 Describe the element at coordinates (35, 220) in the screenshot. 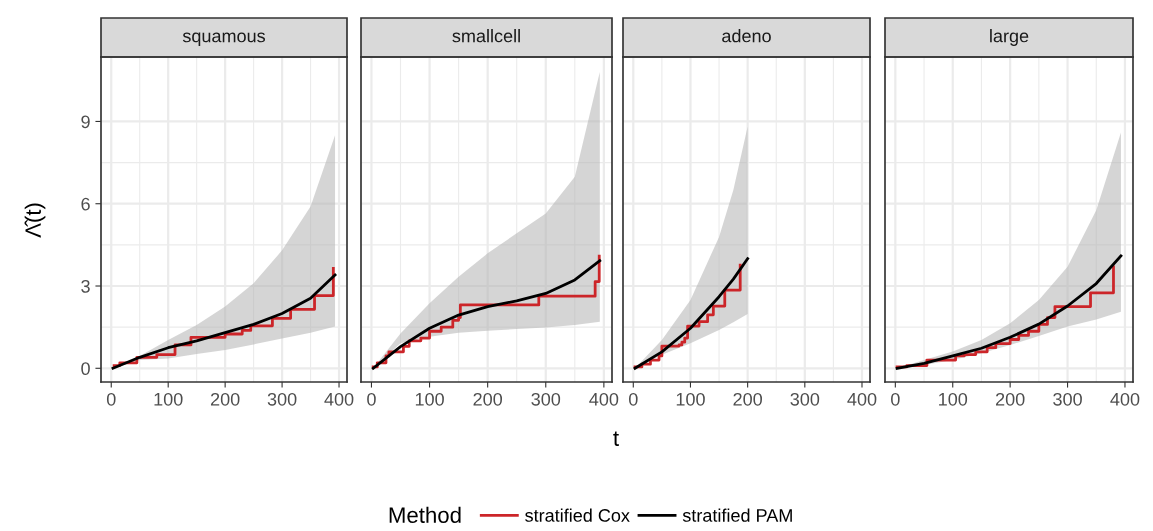

I see `y-axis-title: Λ̂(t)` at that location.